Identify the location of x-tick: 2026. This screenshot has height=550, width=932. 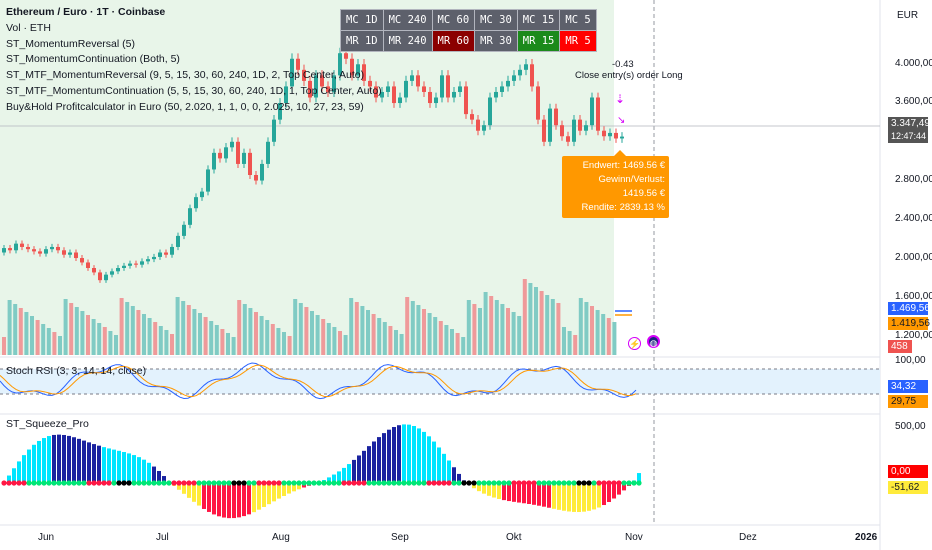
(866, 537).